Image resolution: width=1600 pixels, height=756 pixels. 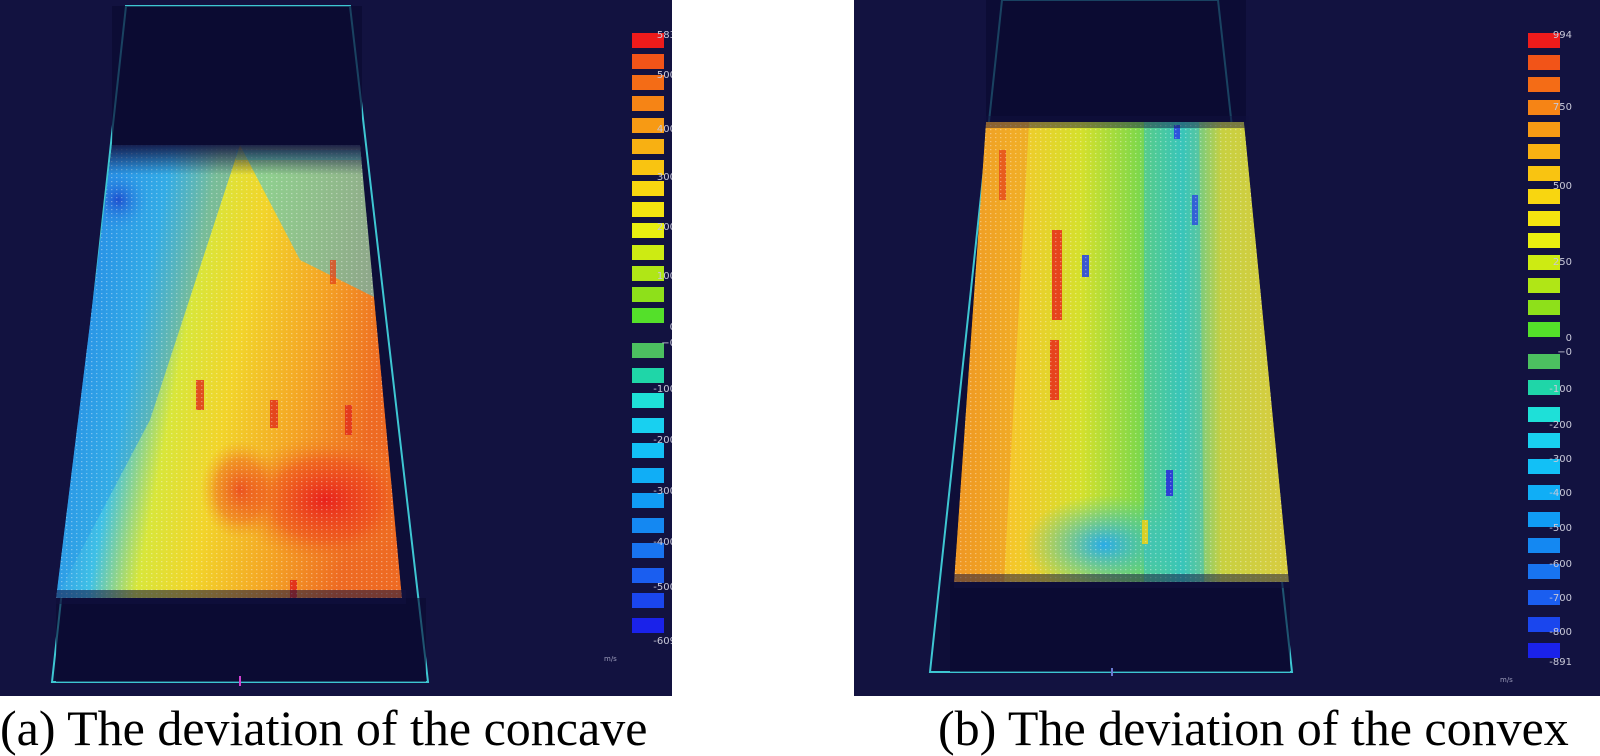 What do you see at coordinates (1560, 632) in the screenshot?
I see `legend-tick-label: -800` at bounding box center [1560, 632].